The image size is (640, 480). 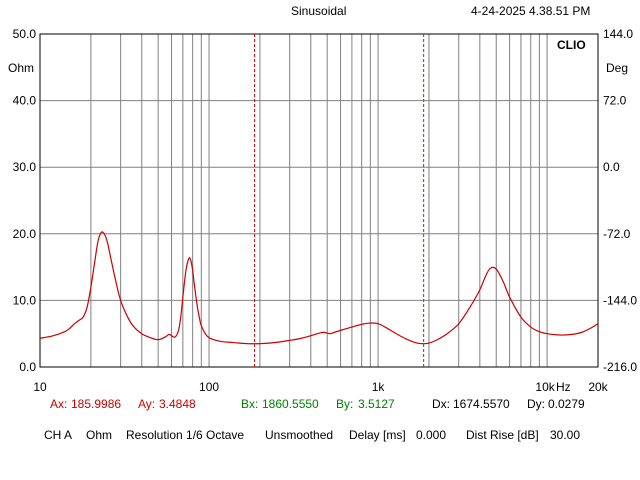 What do you see at coordinates (25, 234) in the screenshot?
I see `y-tick-left: 20.0` at bounding box center [25, 234].